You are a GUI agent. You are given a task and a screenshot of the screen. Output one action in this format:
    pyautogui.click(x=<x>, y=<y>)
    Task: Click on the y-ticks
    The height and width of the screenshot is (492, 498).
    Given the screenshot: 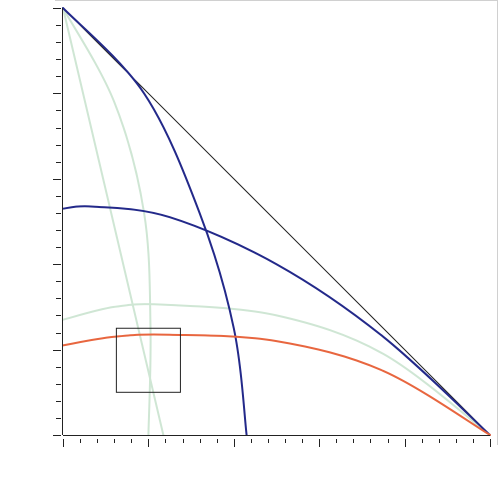 What is the action you would take?
    pyautogui.click(x=57, y=222)
    